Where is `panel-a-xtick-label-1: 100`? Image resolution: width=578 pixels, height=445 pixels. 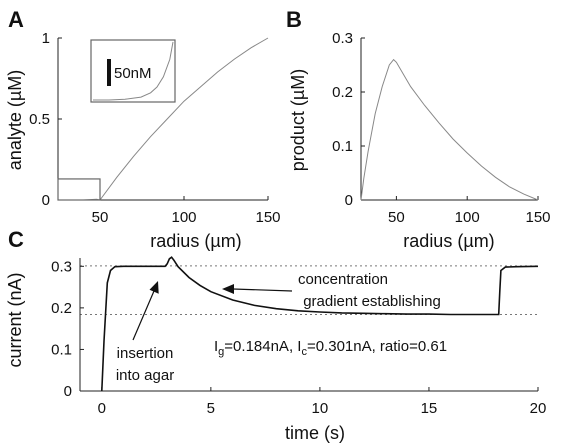
panel-a-xtick-label-1: 100 is located at coordinates (183, 217).